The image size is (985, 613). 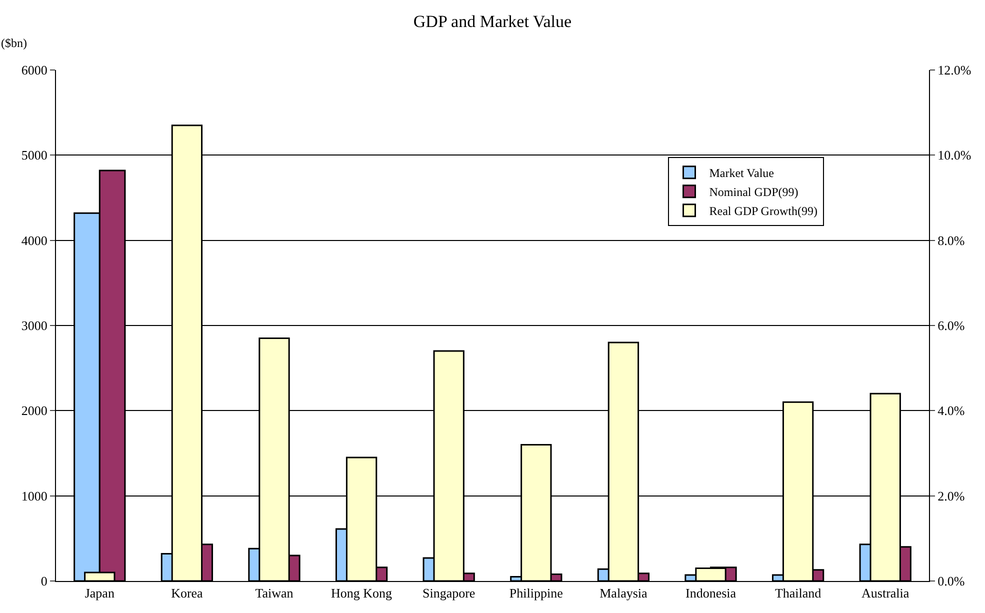 I want to click on x-tick-label: Singapore, so click(x=449, y=593).